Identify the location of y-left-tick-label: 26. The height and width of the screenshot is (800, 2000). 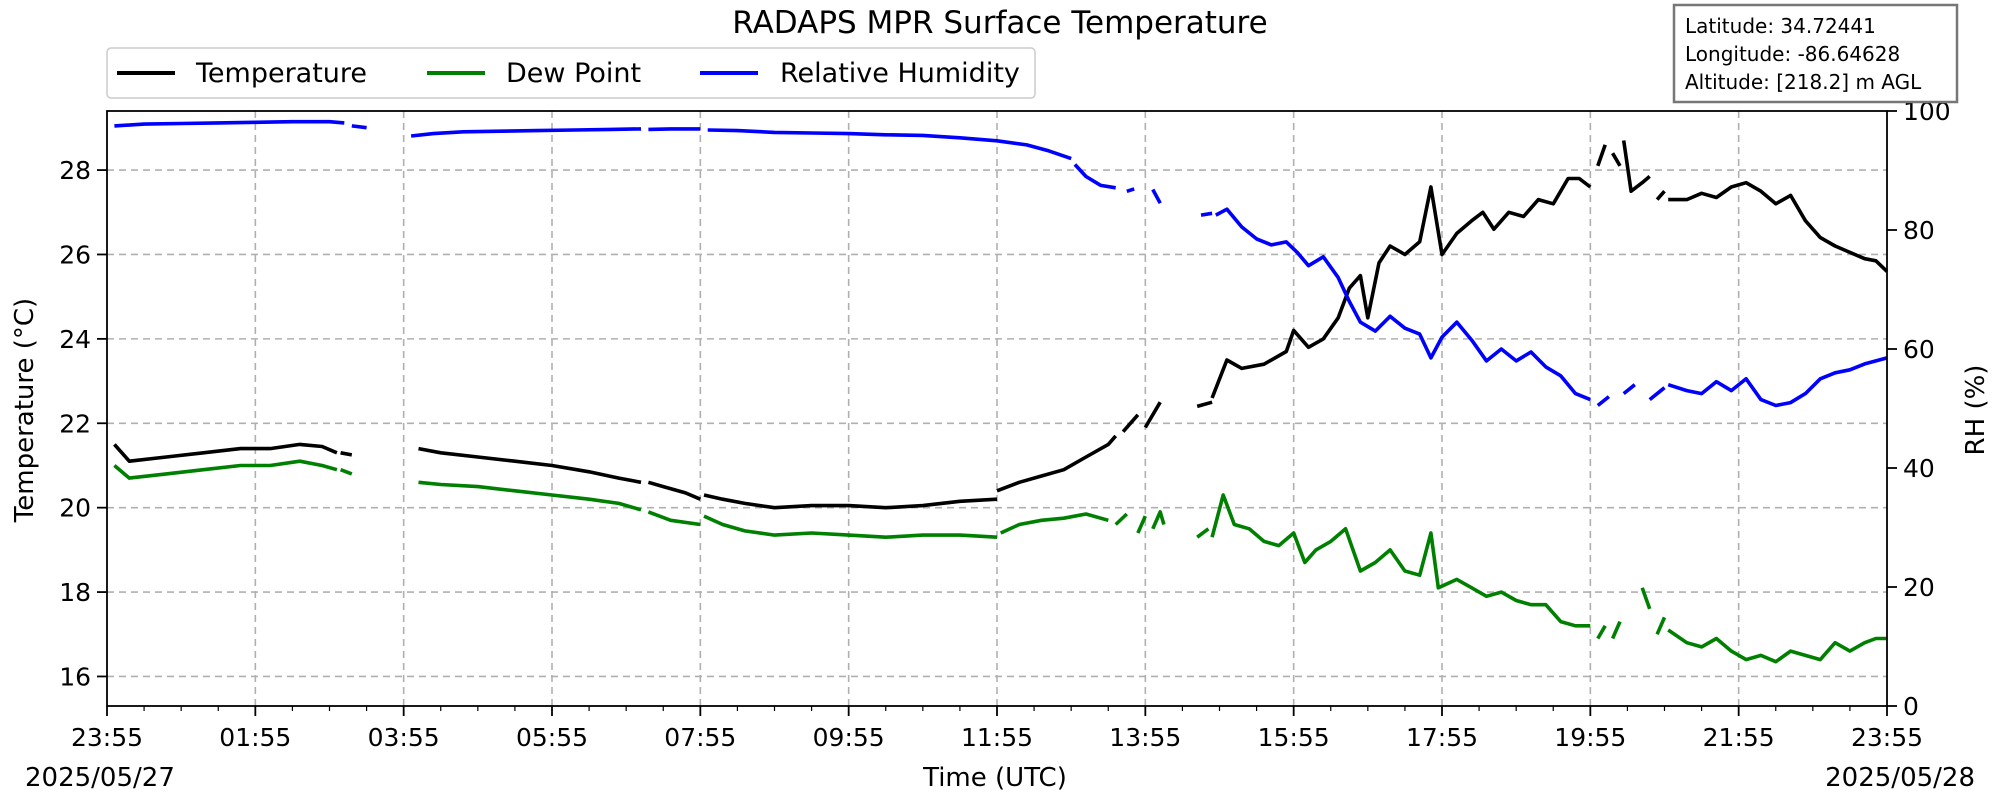
(75, 254).